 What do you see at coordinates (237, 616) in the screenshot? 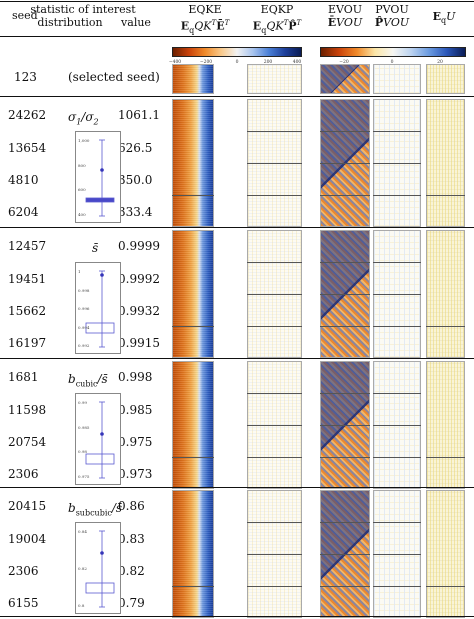
I see `bottom-rule` at bounding box center [237, 616].